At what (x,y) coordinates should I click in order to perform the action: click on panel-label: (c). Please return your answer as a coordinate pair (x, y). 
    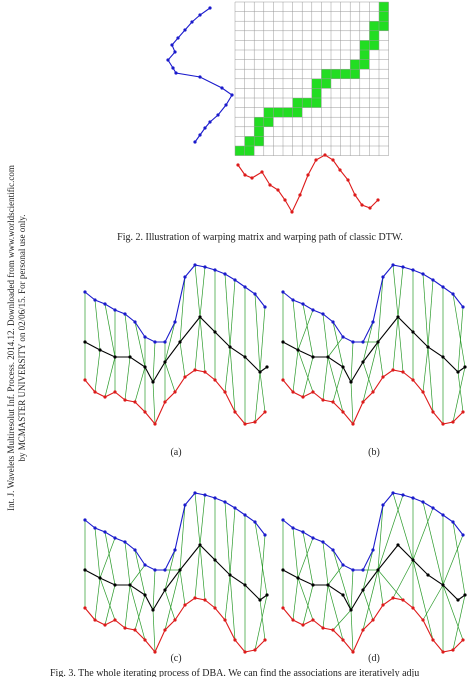
    Looking at the image, I should click on (175, 658).